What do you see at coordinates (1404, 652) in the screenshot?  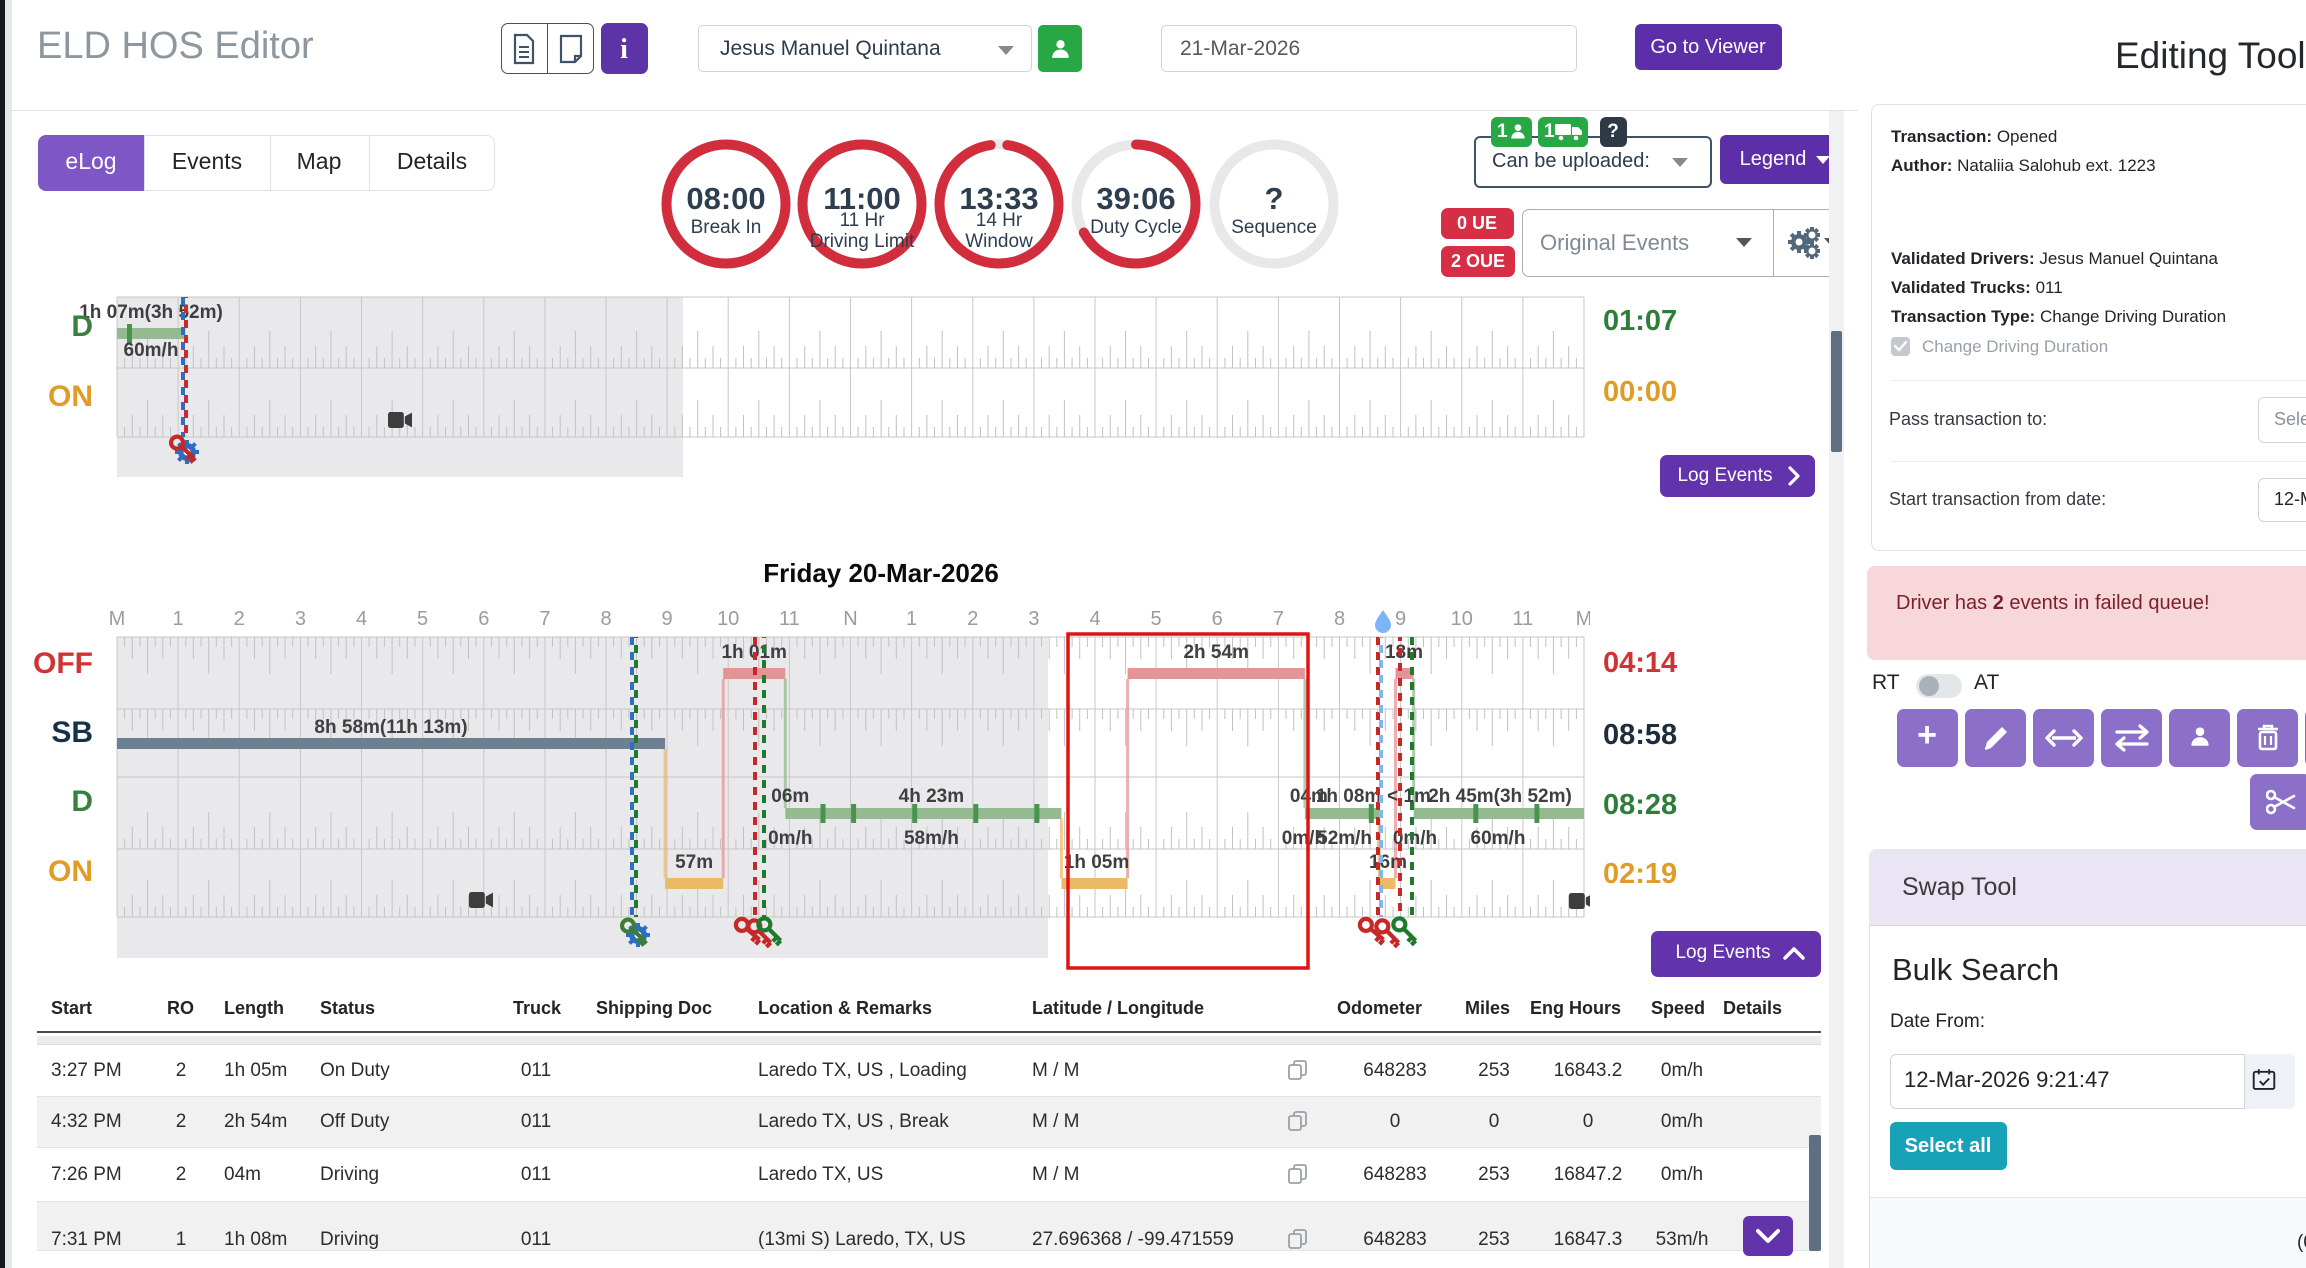 I see `svg-text: 18m` at bounding box center [1404, 652].